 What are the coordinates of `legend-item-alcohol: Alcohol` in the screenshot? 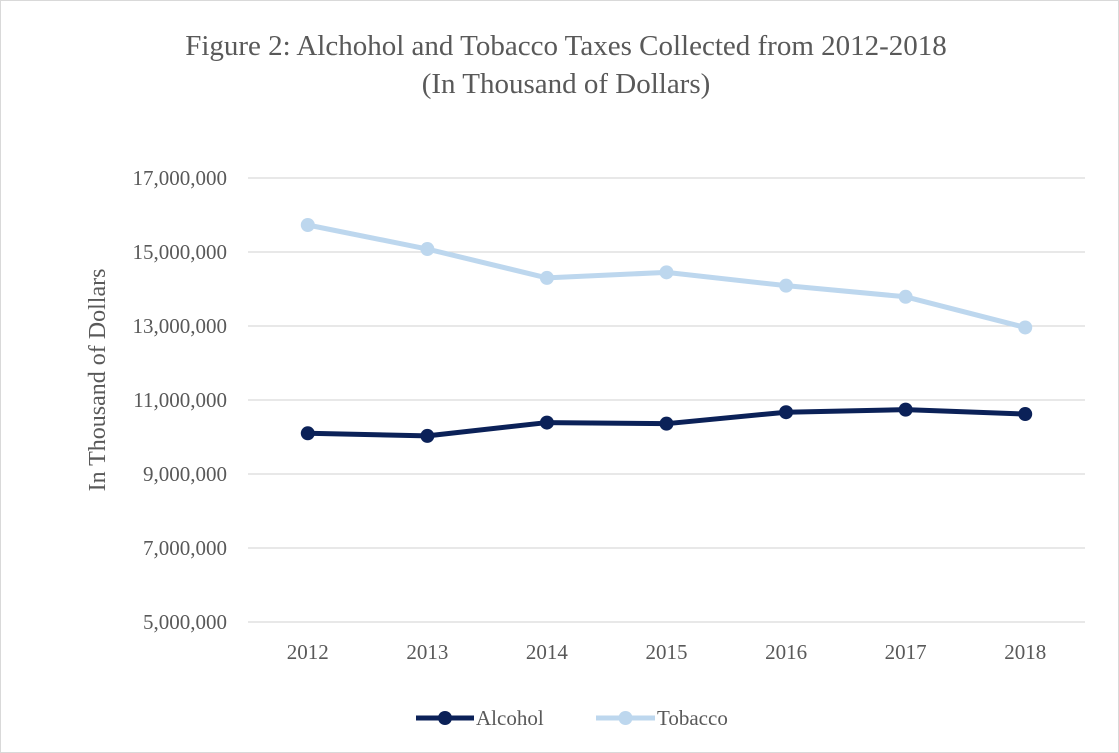 It's located at (480, 718).